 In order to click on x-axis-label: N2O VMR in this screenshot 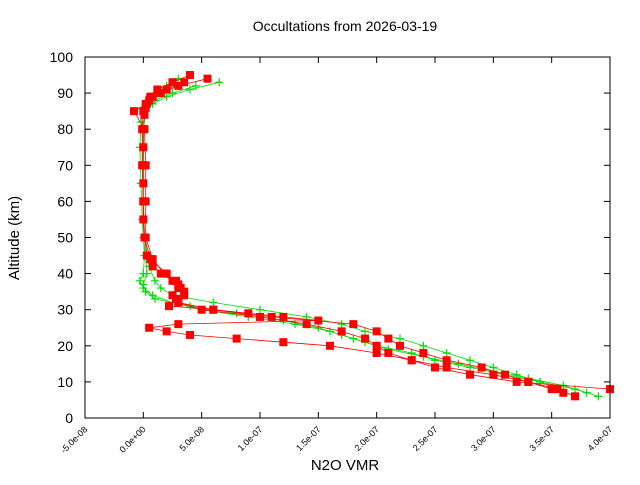, I will do `click(345, 465)`.